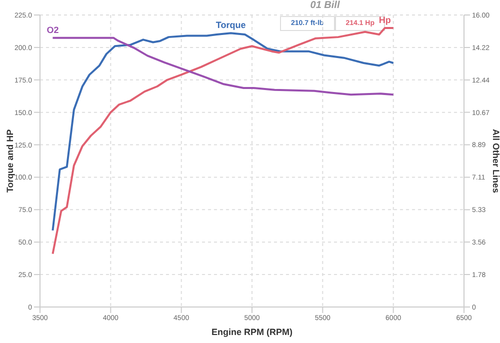 This screenshot has width=500, height=343. What do you see at coordinates (231, 25) in the screenshot?
I see `series-label: Torque` at bounding box center [231, 25].